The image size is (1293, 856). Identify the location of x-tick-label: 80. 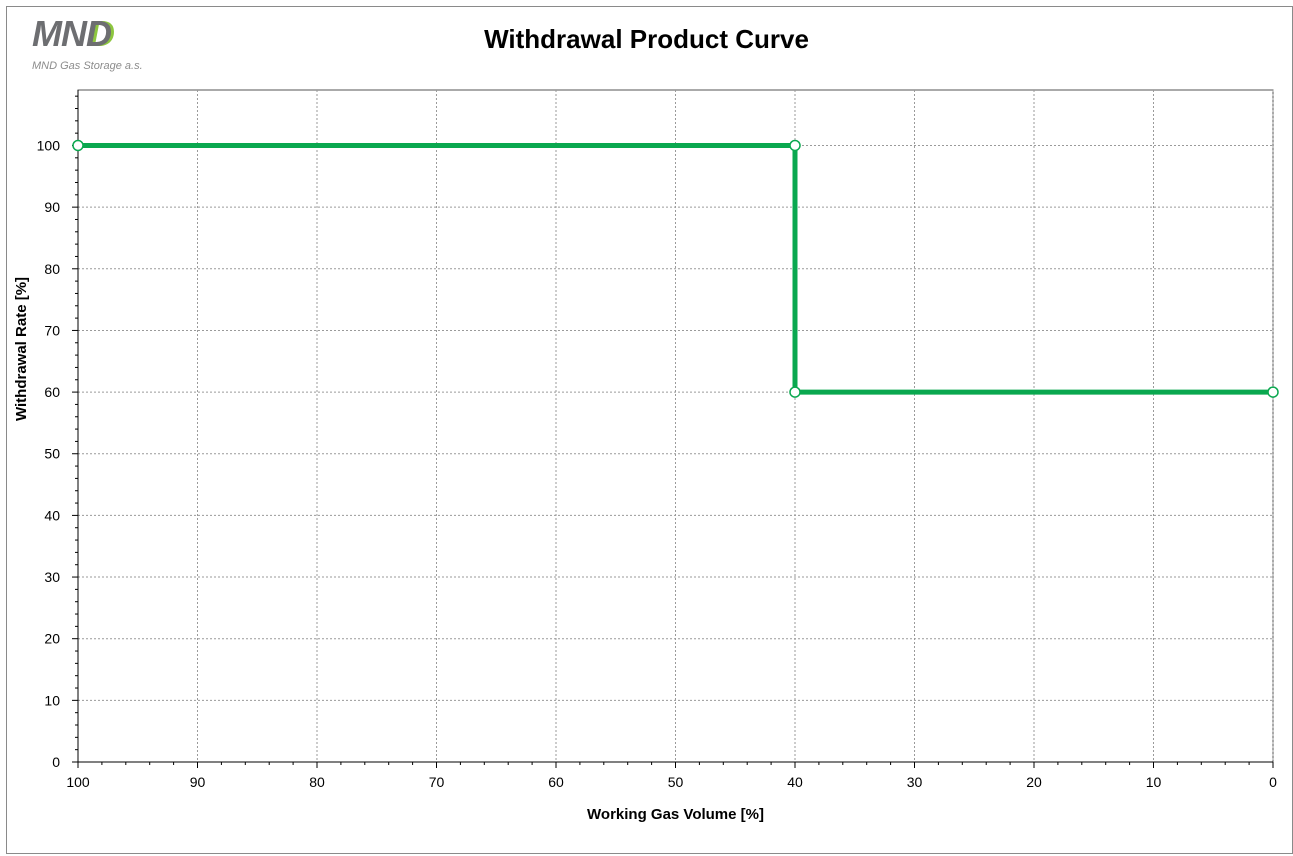
(317, 782).